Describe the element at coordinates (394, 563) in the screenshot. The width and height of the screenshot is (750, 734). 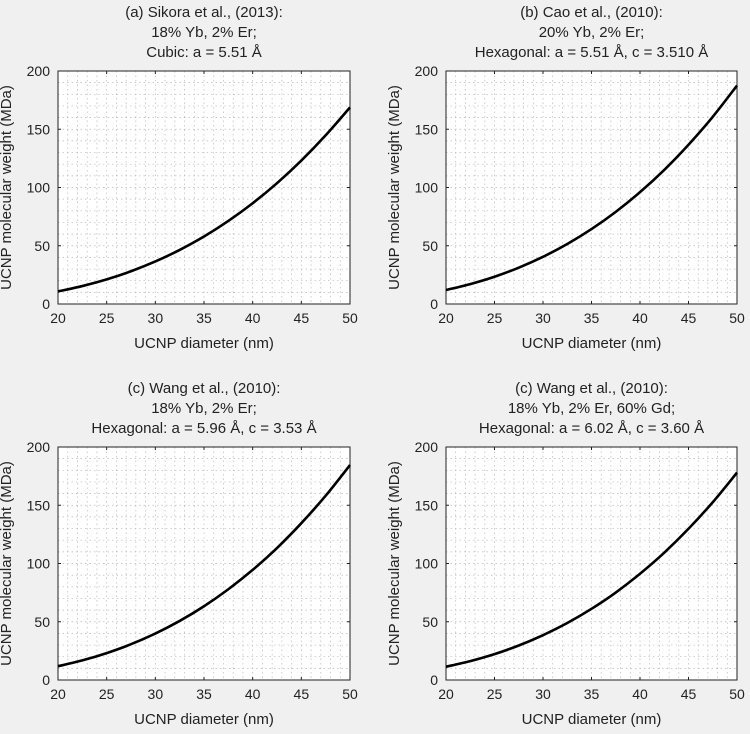
I see `panel-d-y-axis-label: UCNP molecular weight (MDa)` at that location.